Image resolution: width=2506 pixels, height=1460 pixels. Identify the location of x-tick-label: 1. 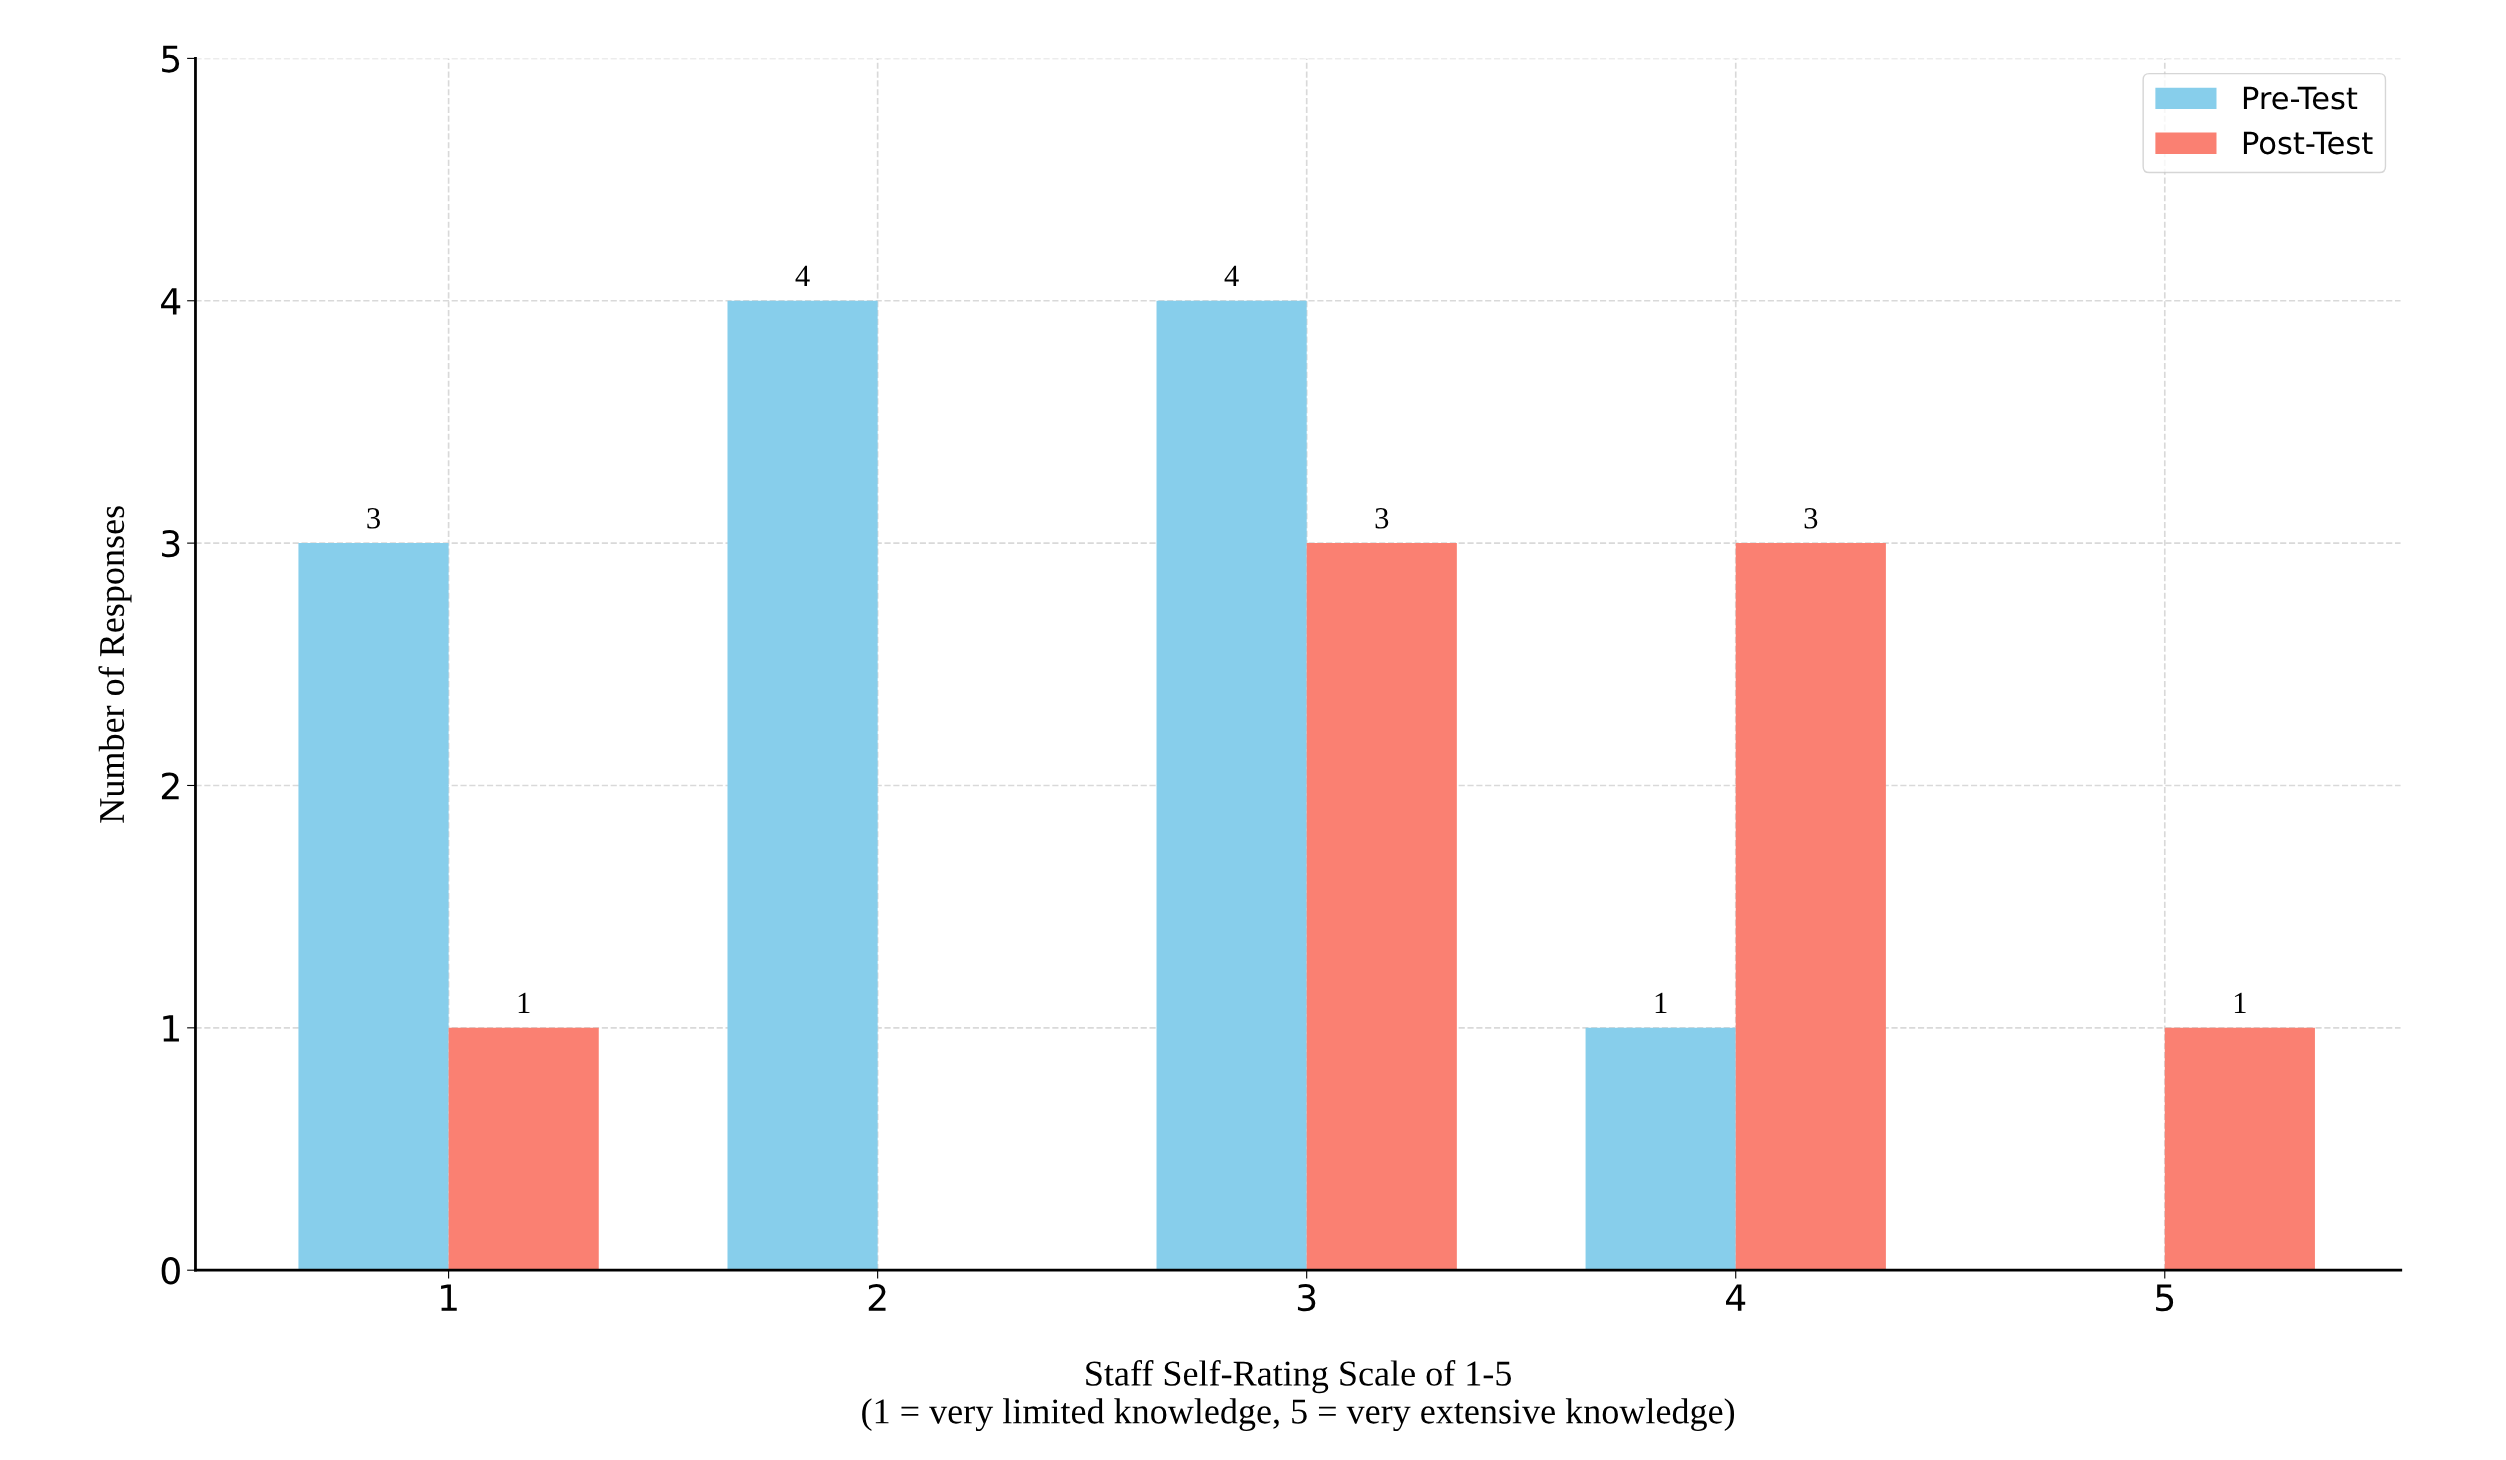
(449, 1297).